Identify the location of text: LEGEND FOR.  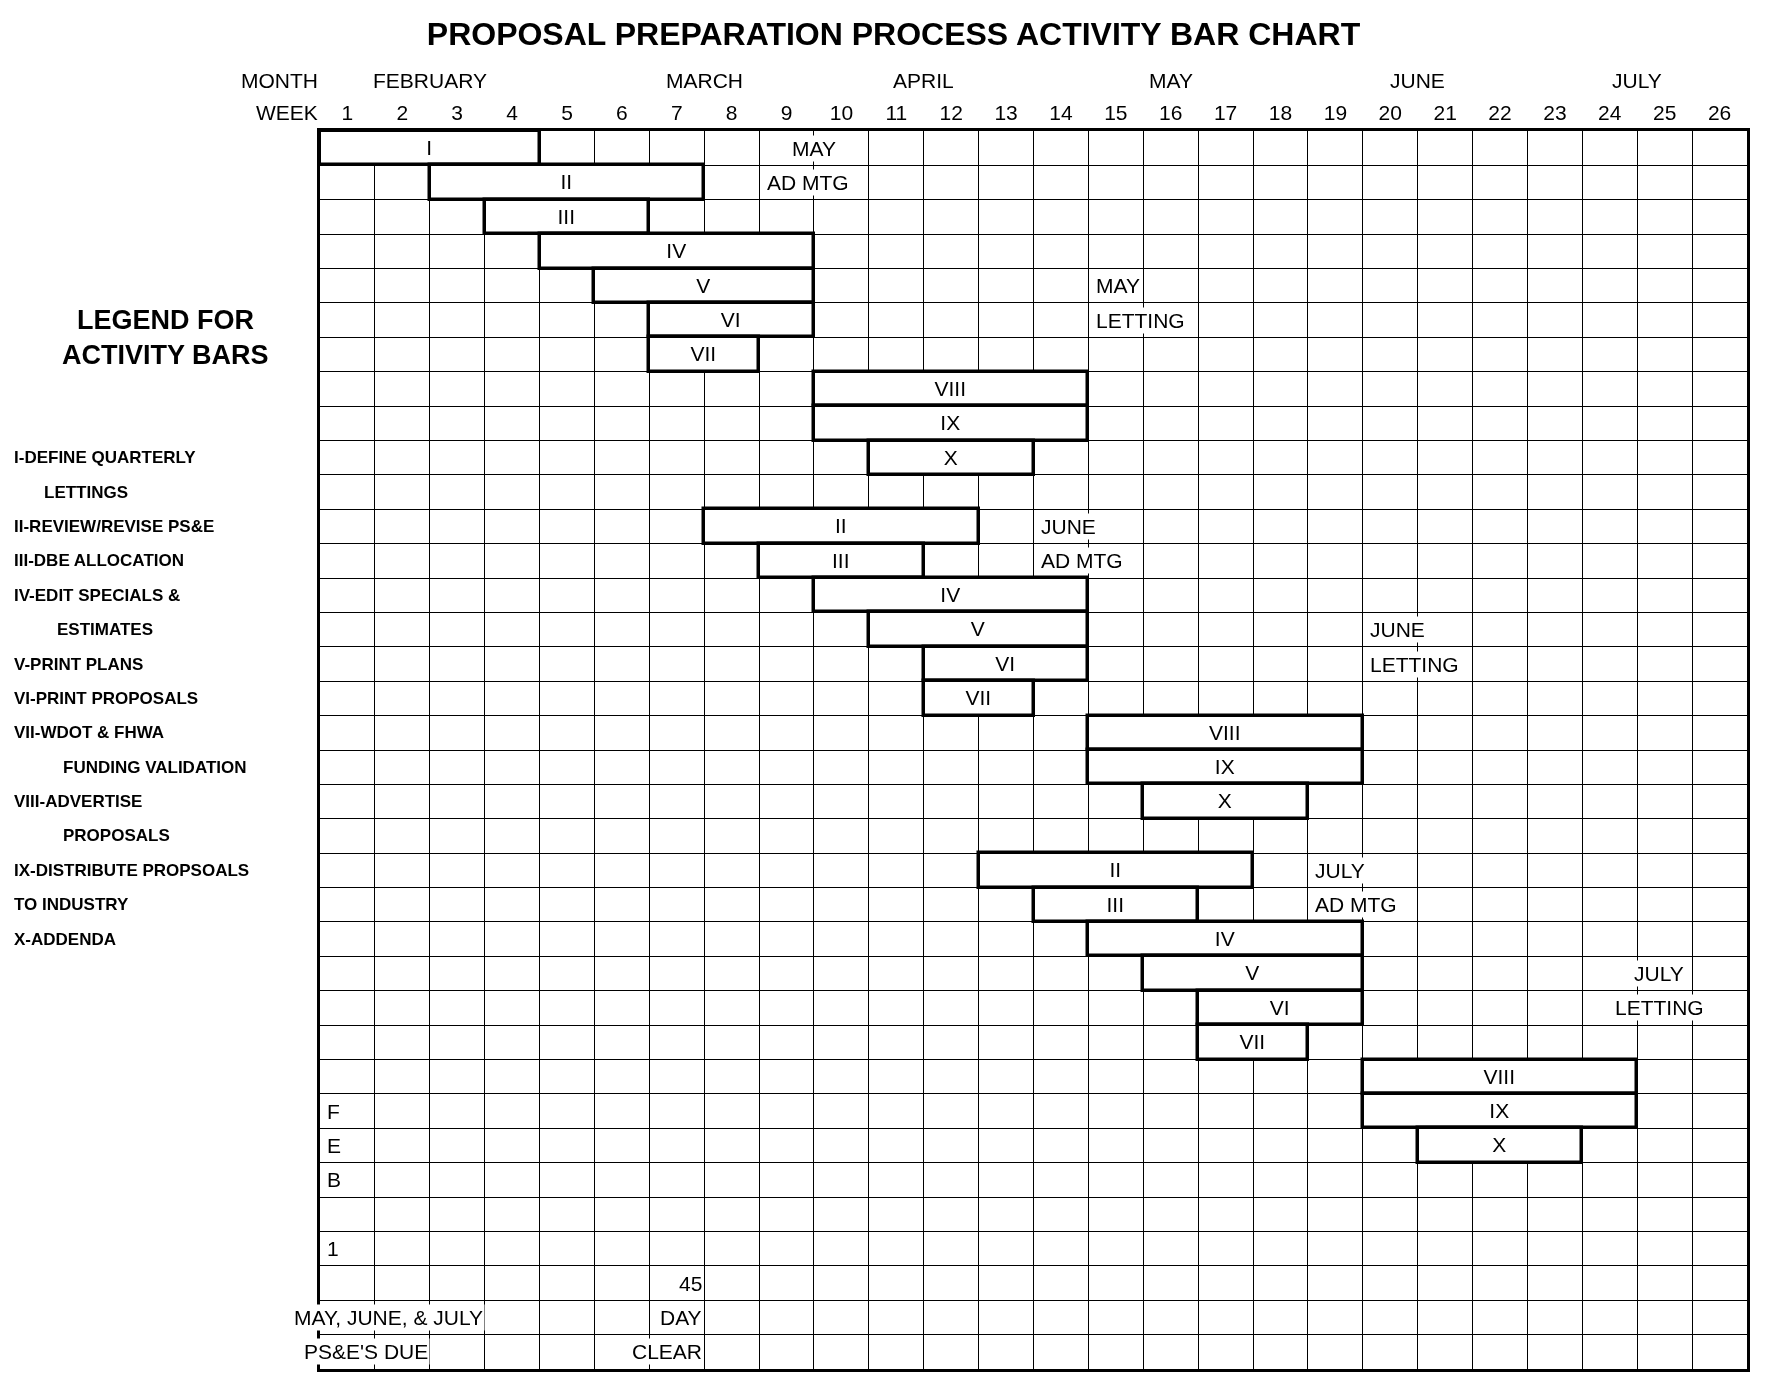
(166, 320).